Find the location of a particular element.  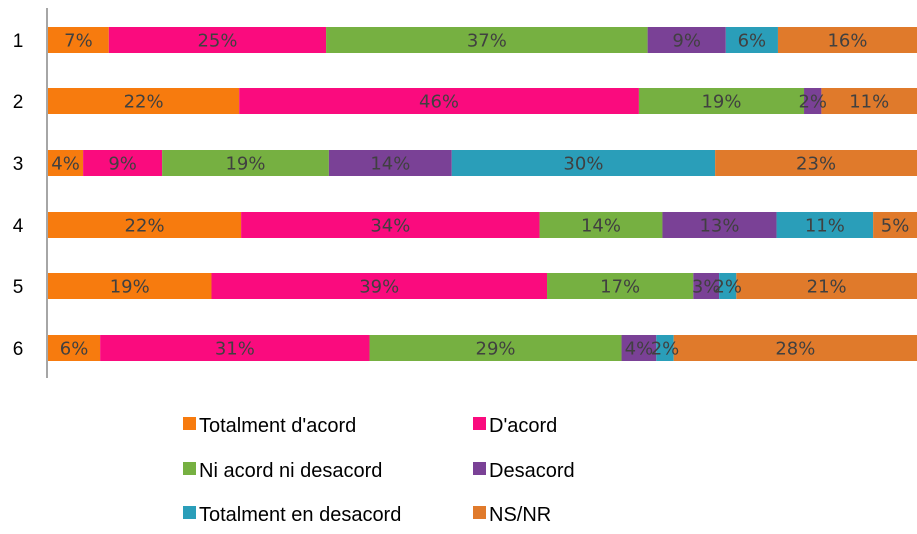

data-label-row-6-series-1: 31% is located at coordinates (235, 349).